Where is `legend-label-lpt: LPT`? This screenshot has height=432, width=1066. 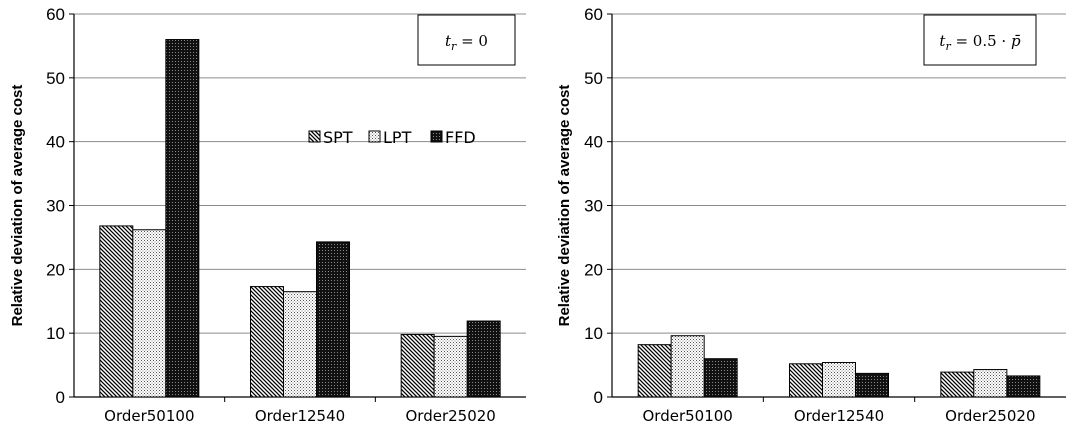 legend-label-lpt: LPT is located at coordinates (397, 137).